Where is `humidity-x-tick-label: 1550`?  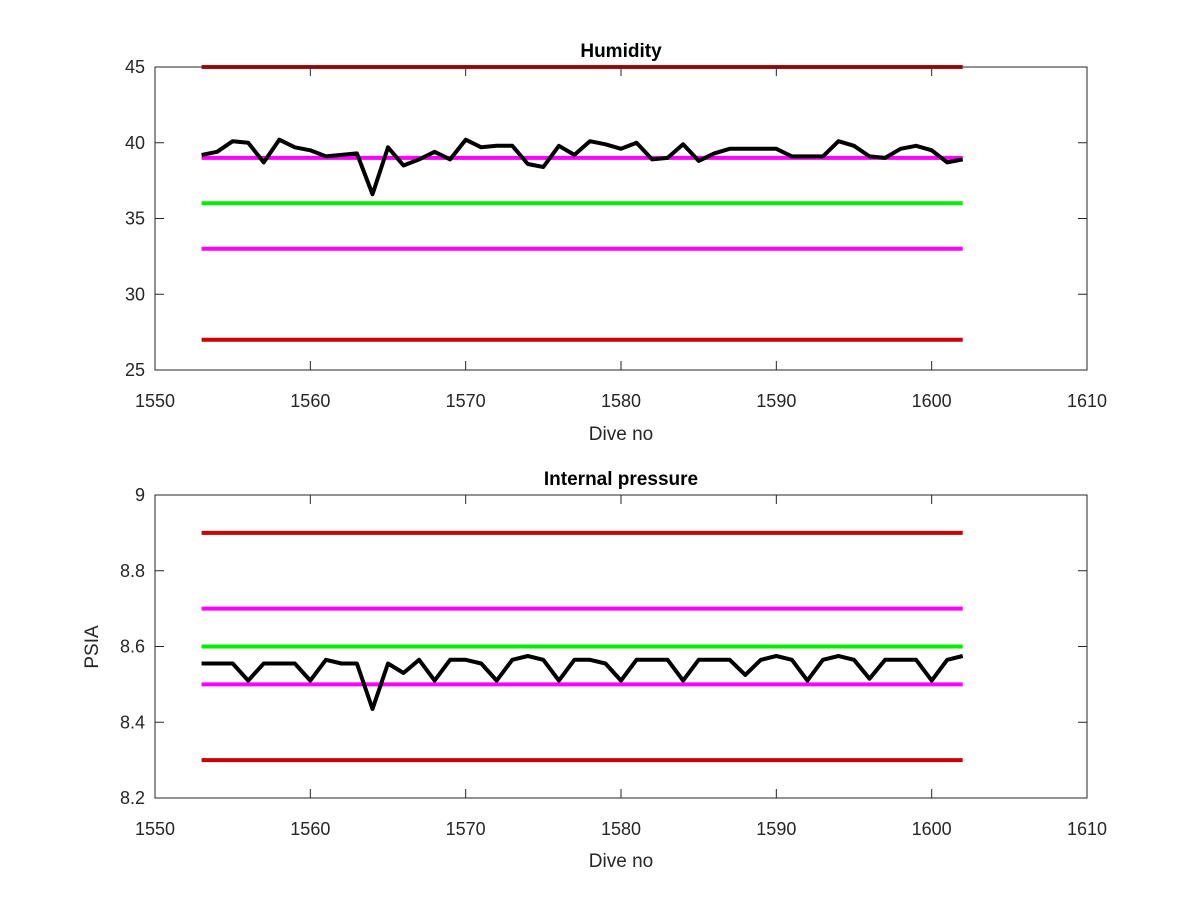 humidity-x-tick-label: 1550 is located at coordinates (155, 401).